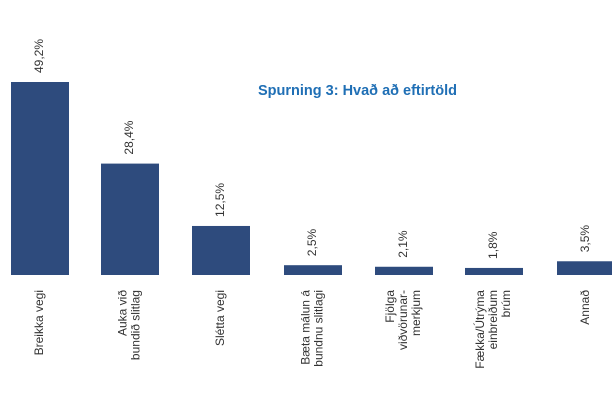 Image resolution: width=612 pixels, height=417 pixels. Describe the element at coordinates (312, 243) in the screenshot. I see `value-label: 2,5%` at that location.